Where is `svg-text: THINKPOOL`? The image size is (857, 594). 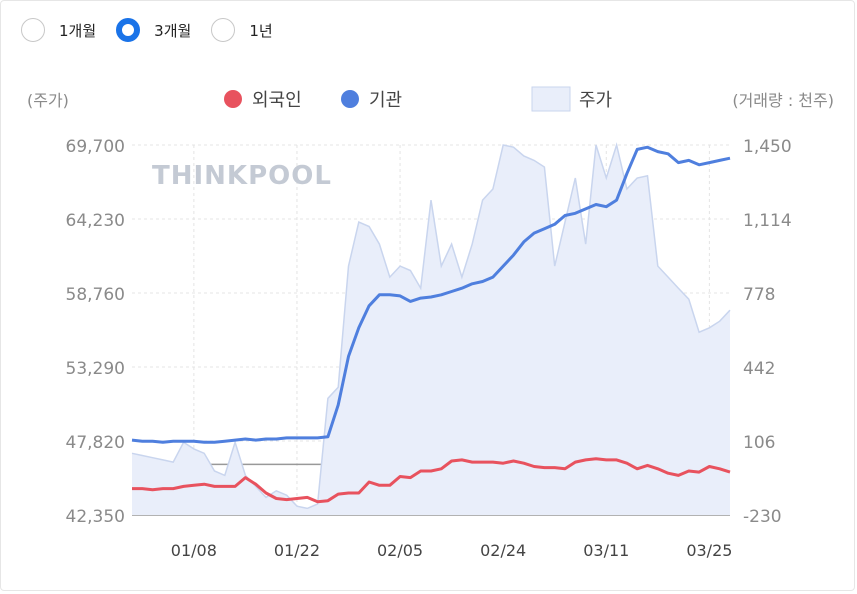 svg-text: THINKPOOL is located at coordinates (242, 176).